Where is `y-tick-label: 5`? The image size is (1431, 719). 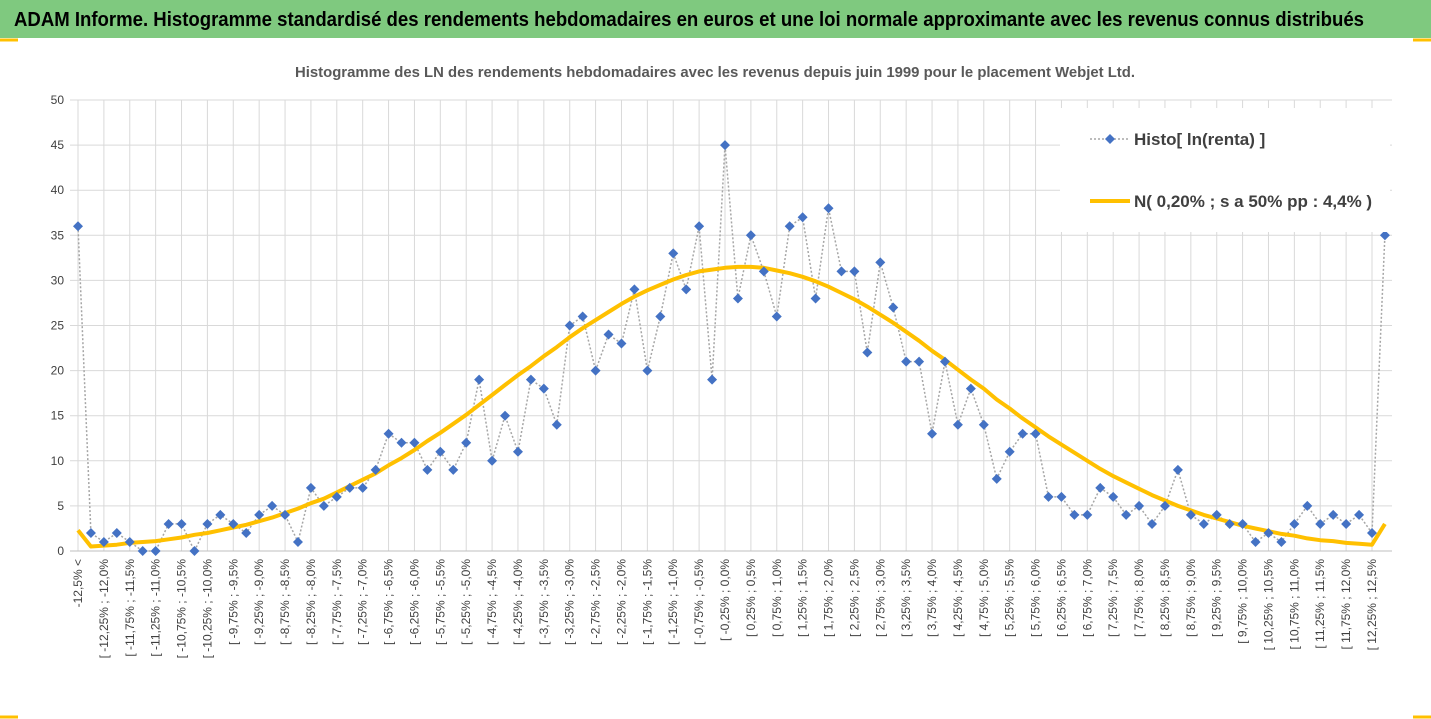 y-tick-label: 5 is located at coordinates (60, 506).